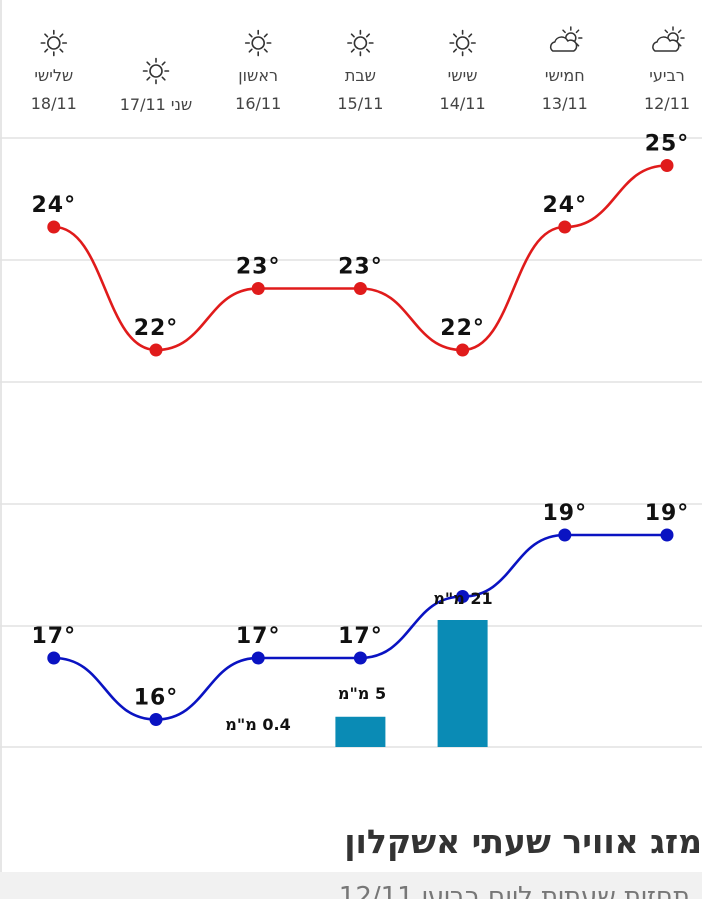 The image size is (702, 899). Describe the element at coordinates (463, 75) in the screenshot. I see `day-label: שישי` at that location.